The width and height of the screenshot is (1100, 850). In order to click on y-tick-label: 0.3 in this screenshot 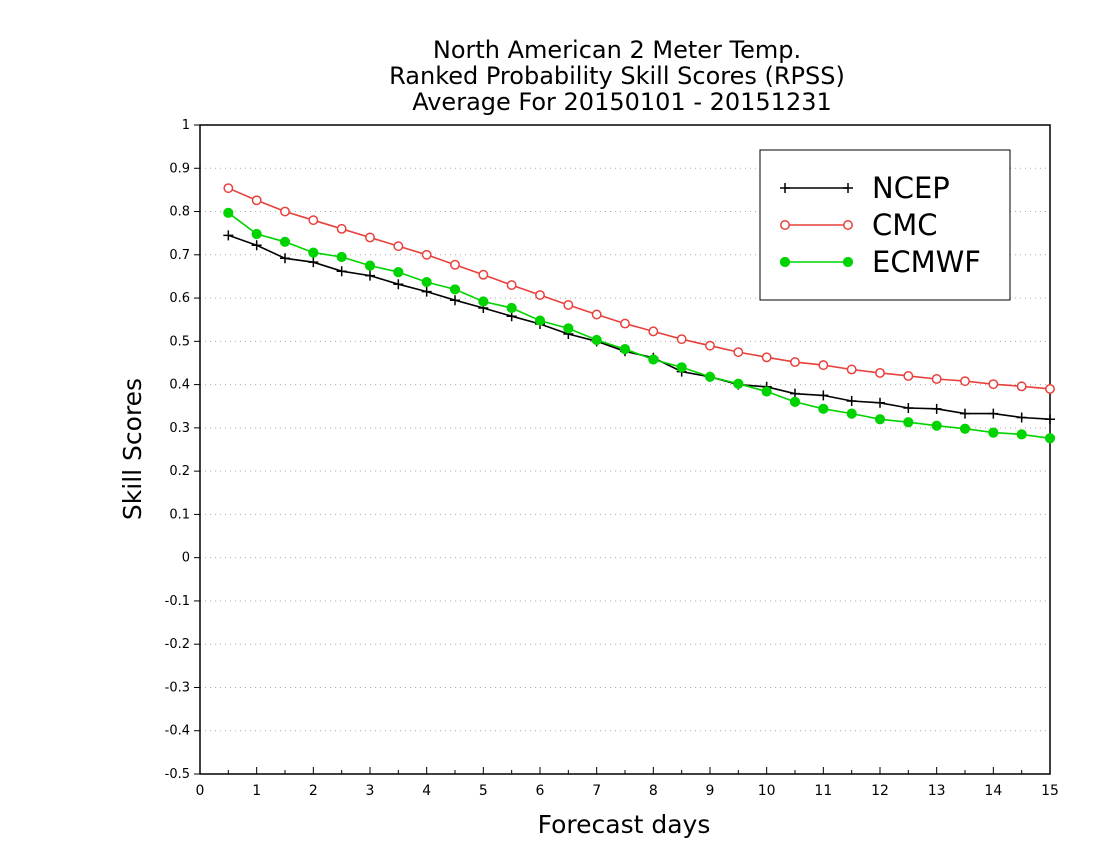, I will do `click(179, 428)`.